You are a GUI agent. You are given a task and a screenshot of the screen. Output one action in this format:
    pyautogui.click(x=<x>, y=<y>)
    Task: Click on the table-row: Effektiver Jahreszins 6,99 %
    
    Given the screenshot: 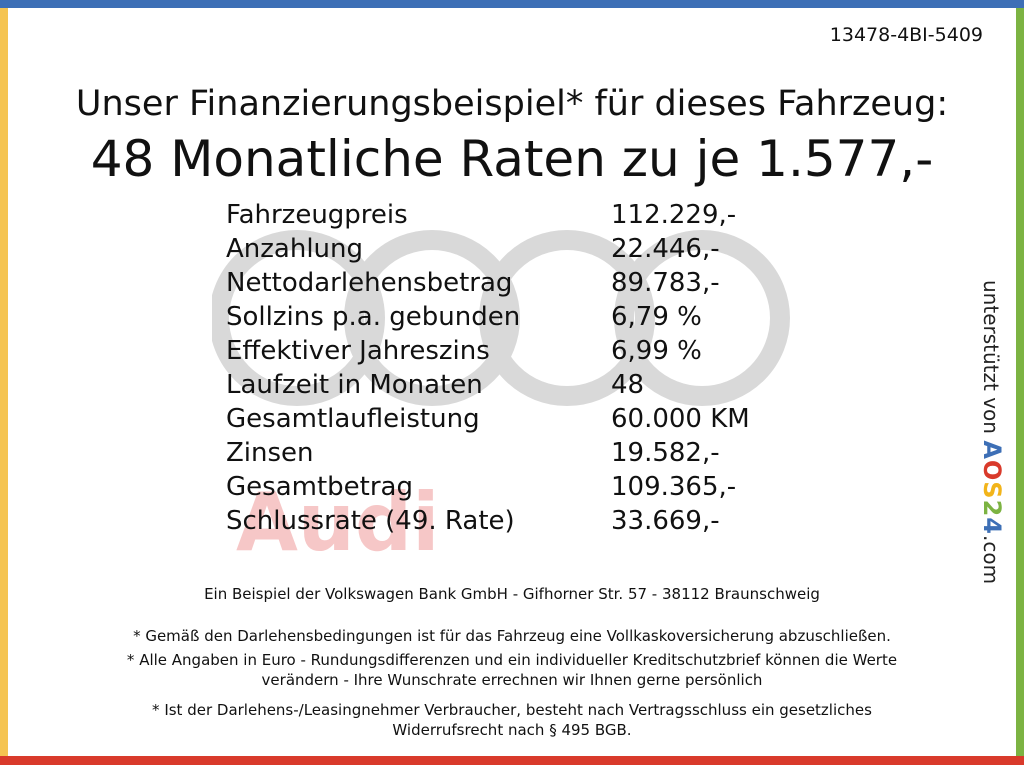 What is the action you would take?
    pyautogui.click(x=488, y=351)
    